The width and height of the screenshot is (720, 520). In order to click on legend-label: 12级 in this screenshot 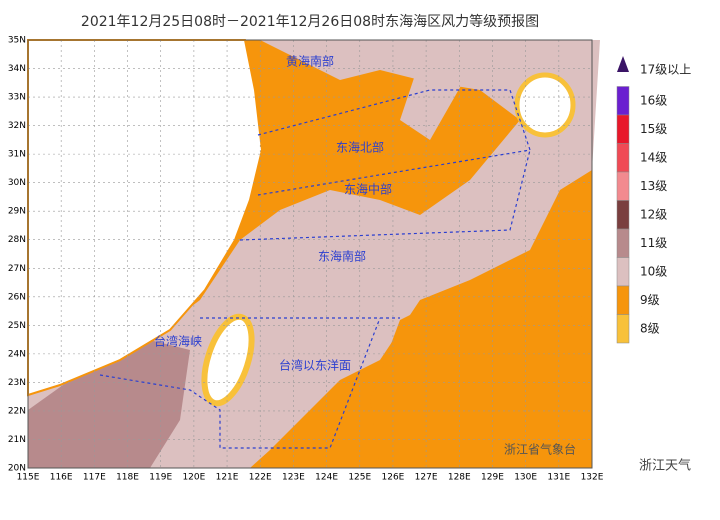, I will do `click(653, 214)`.